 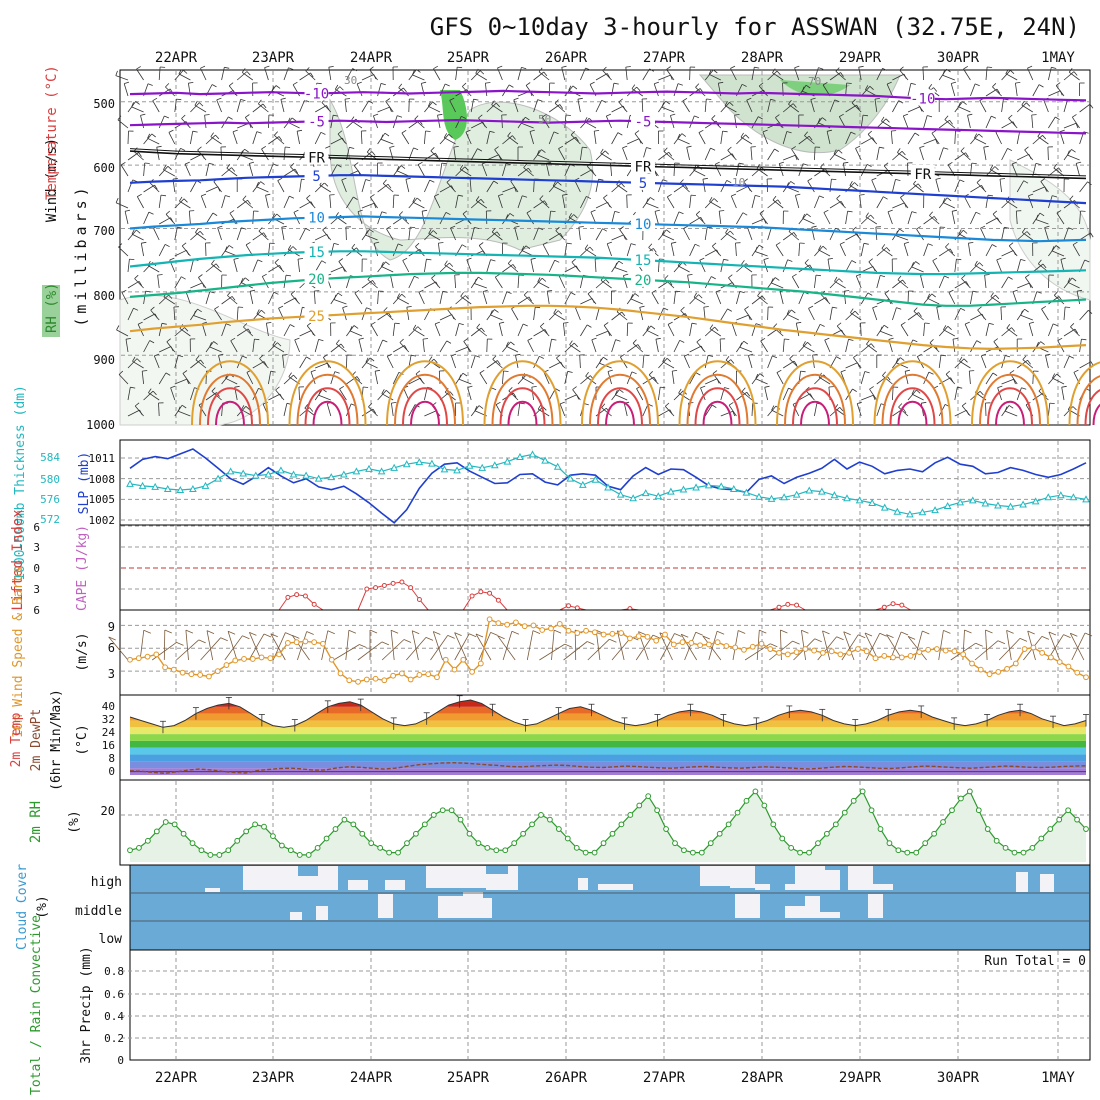 I want to click on temp-ytick: 16, so click(x=108, y=745).